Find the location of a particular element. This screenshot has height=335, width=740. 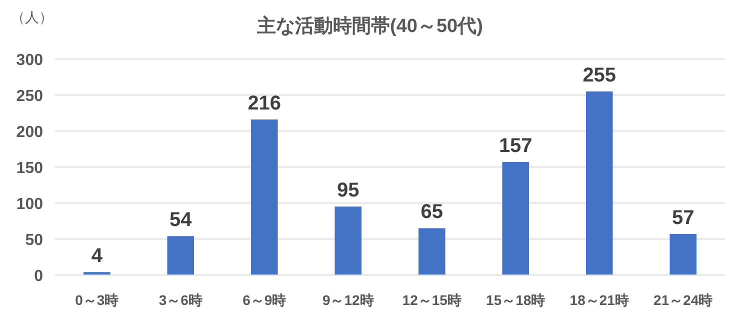

data-label: 157 is located at coordinates (515, 145).